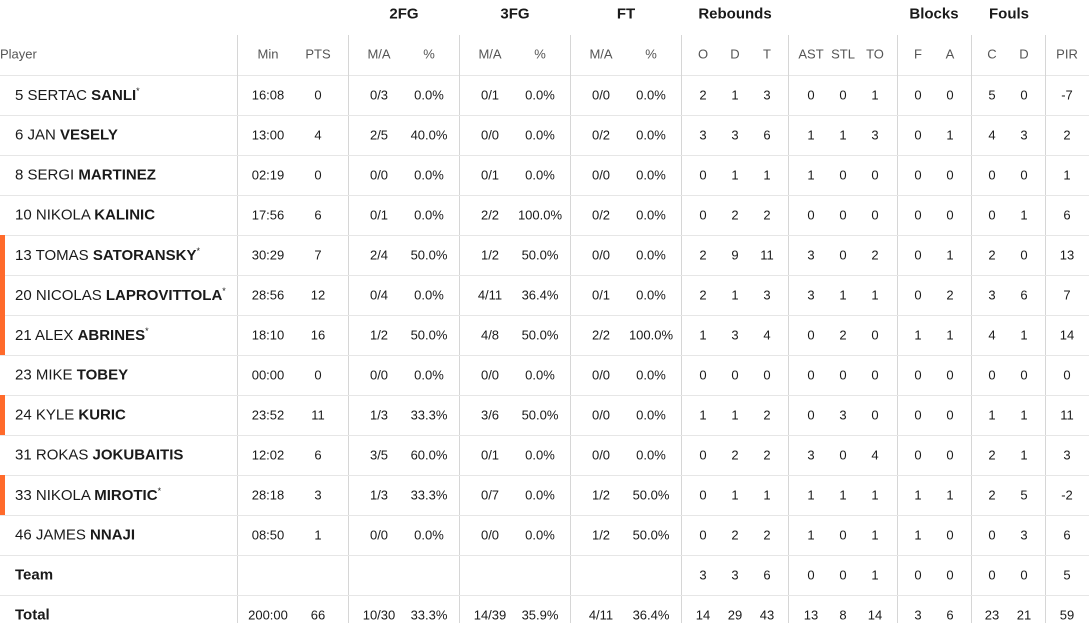 The image size is (1089, 623). Describe the element at coordinates (703, 54) in the screenshot. I see `column-header: O` at that location.